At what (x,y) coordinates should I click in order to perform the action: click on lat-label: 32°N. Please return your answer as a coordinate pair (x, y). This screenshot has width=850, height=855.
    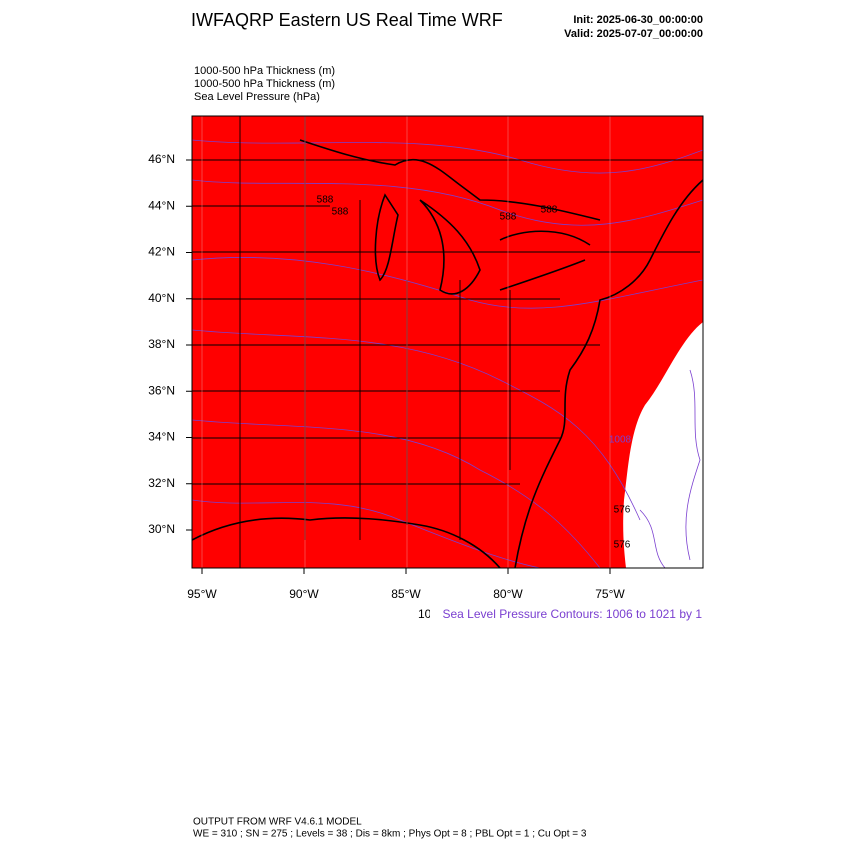
    Looking at the image, I should click on (161, 483).